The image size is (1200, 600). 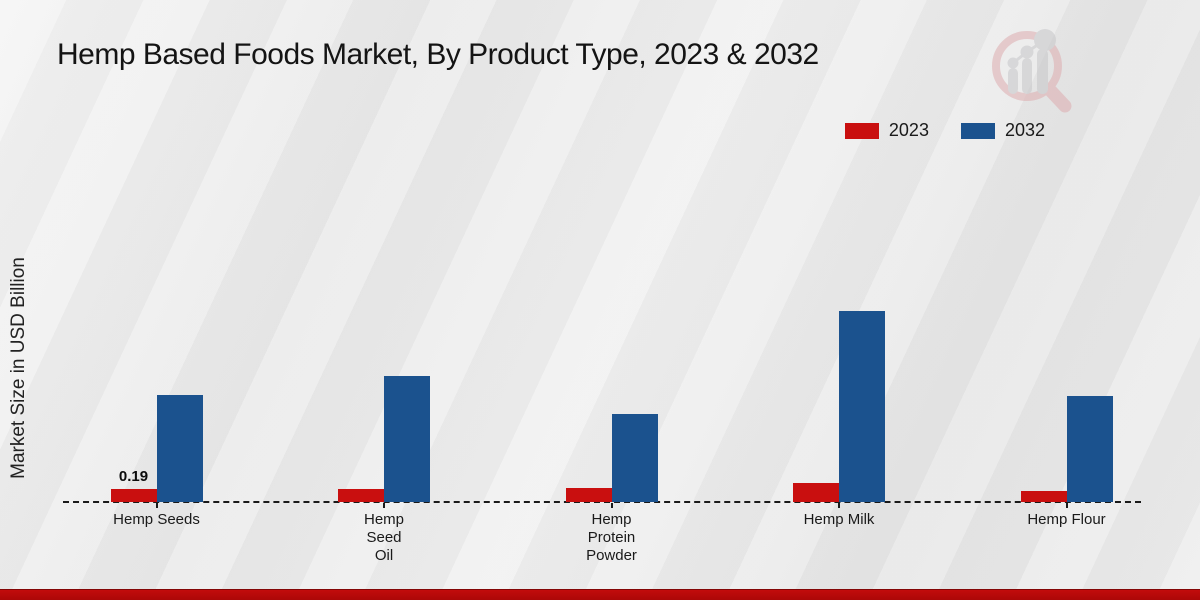 I want to click on x-axis-tick-hemp-flour, so click(x=1066, y=505).